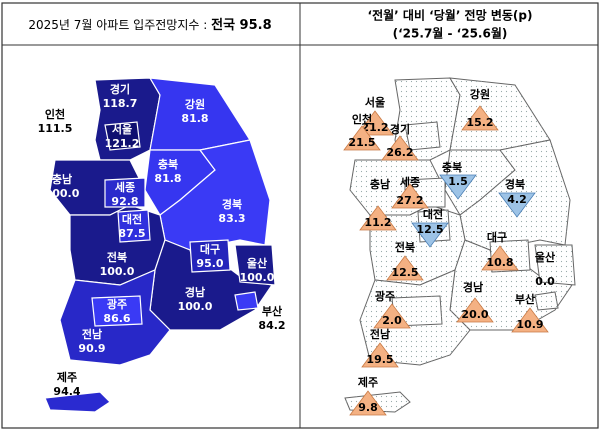  Describe the element at coordinates (91, 348) in the screenshot. I see `region-value: 90.9` at that location.